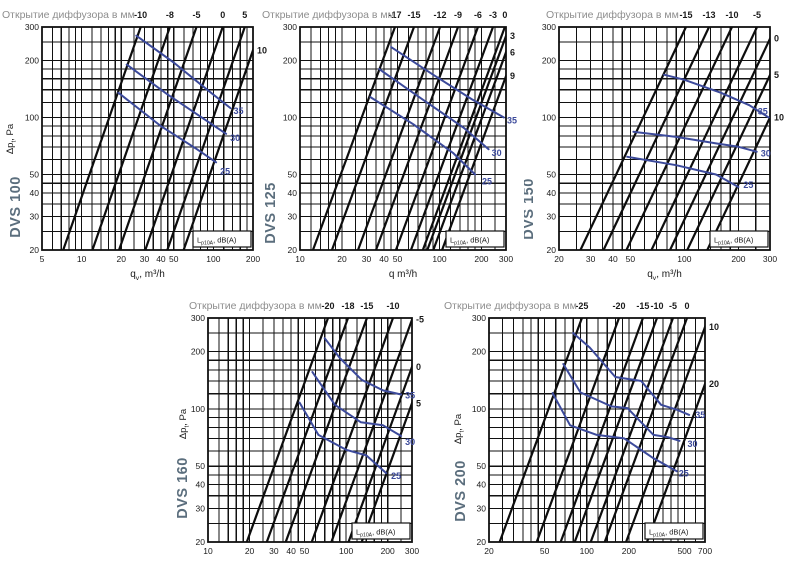 This screenshot has height=561, width=786. I want to click on x-tick-300: 300, so click(770, 259).